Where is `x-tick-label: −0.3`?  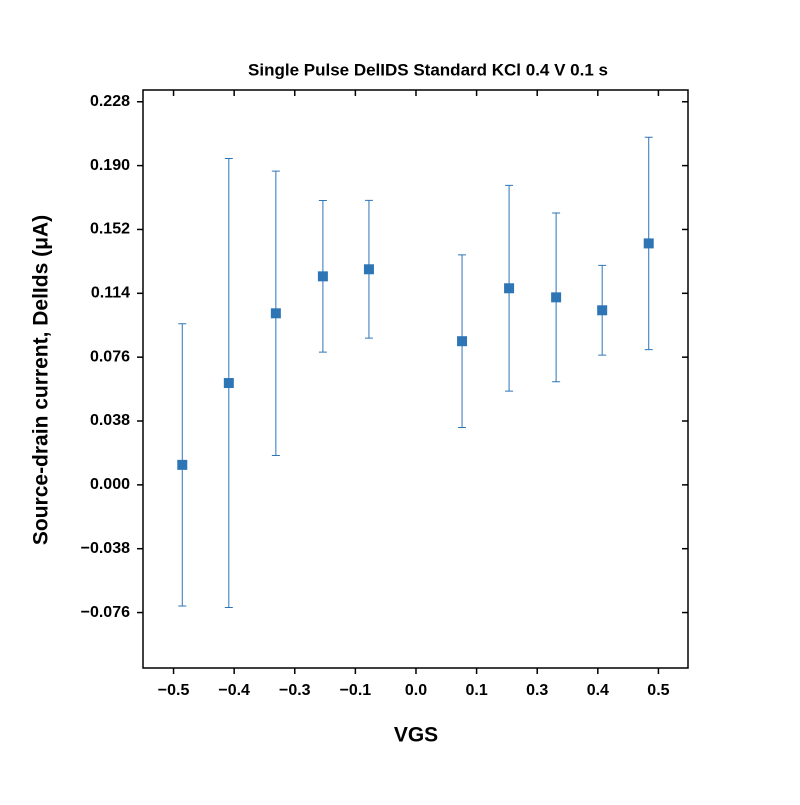 x-tick-label: −0.3 is located at coordinates (295, 690).